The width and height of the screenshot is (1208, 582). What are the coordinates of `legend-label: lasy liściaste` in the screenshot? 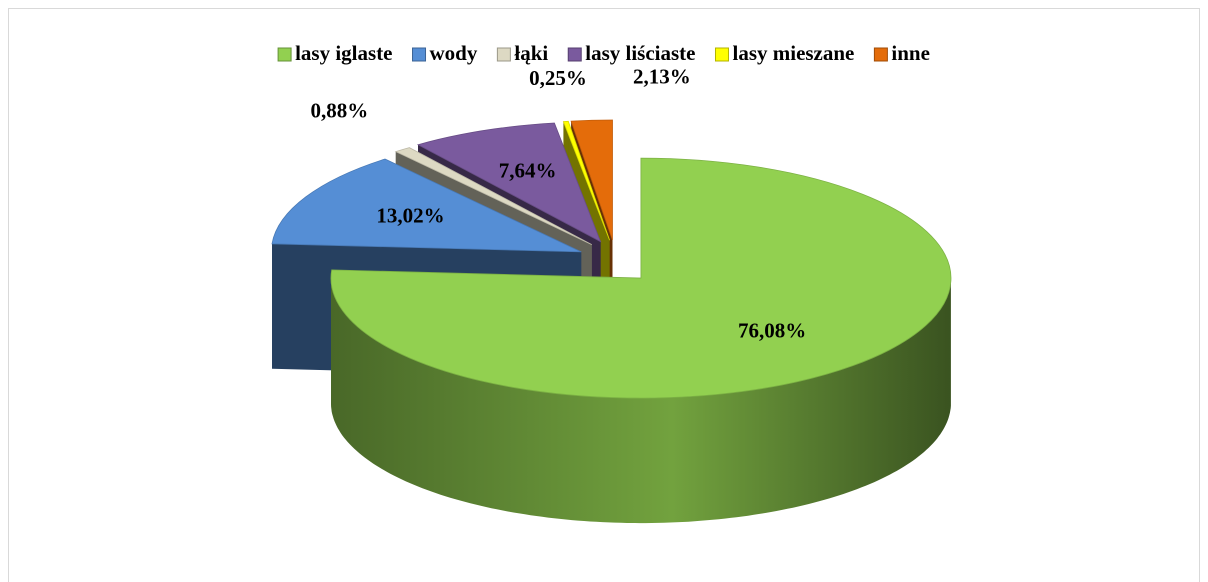 It's located at (640, 53).